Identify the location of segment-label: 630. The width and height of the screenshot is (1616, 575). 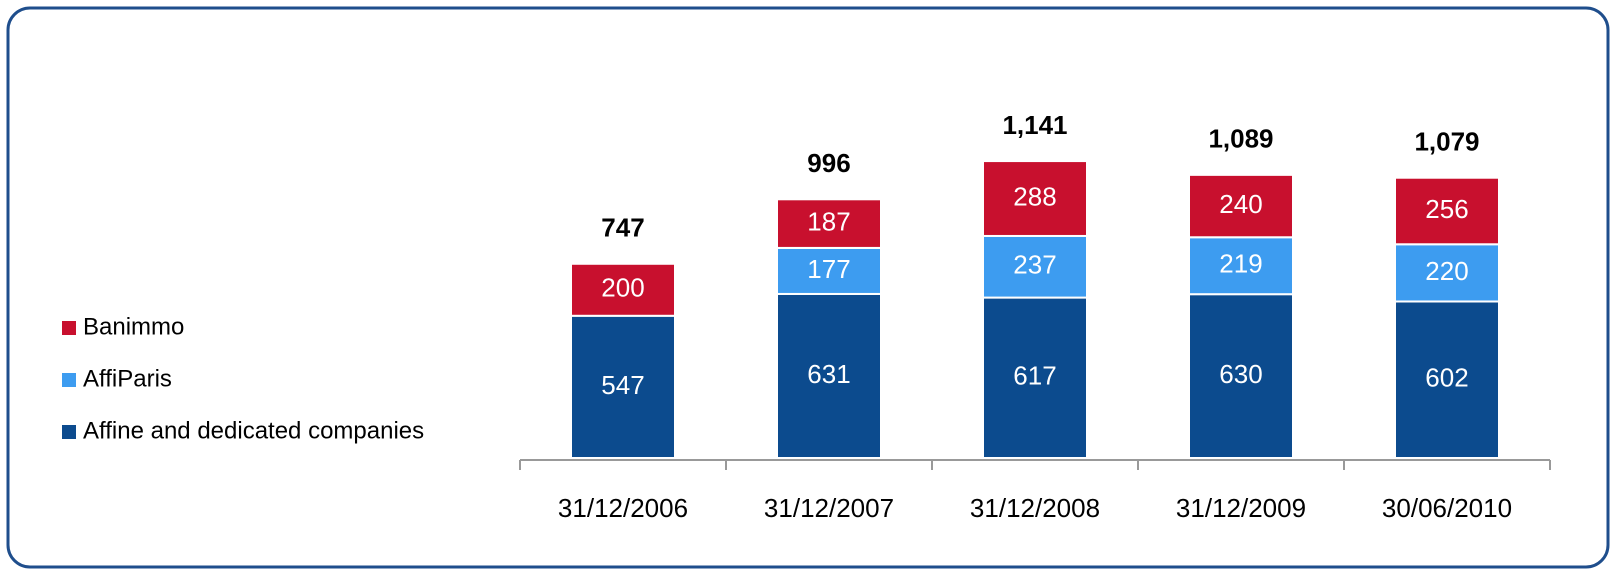
(1240, 374).